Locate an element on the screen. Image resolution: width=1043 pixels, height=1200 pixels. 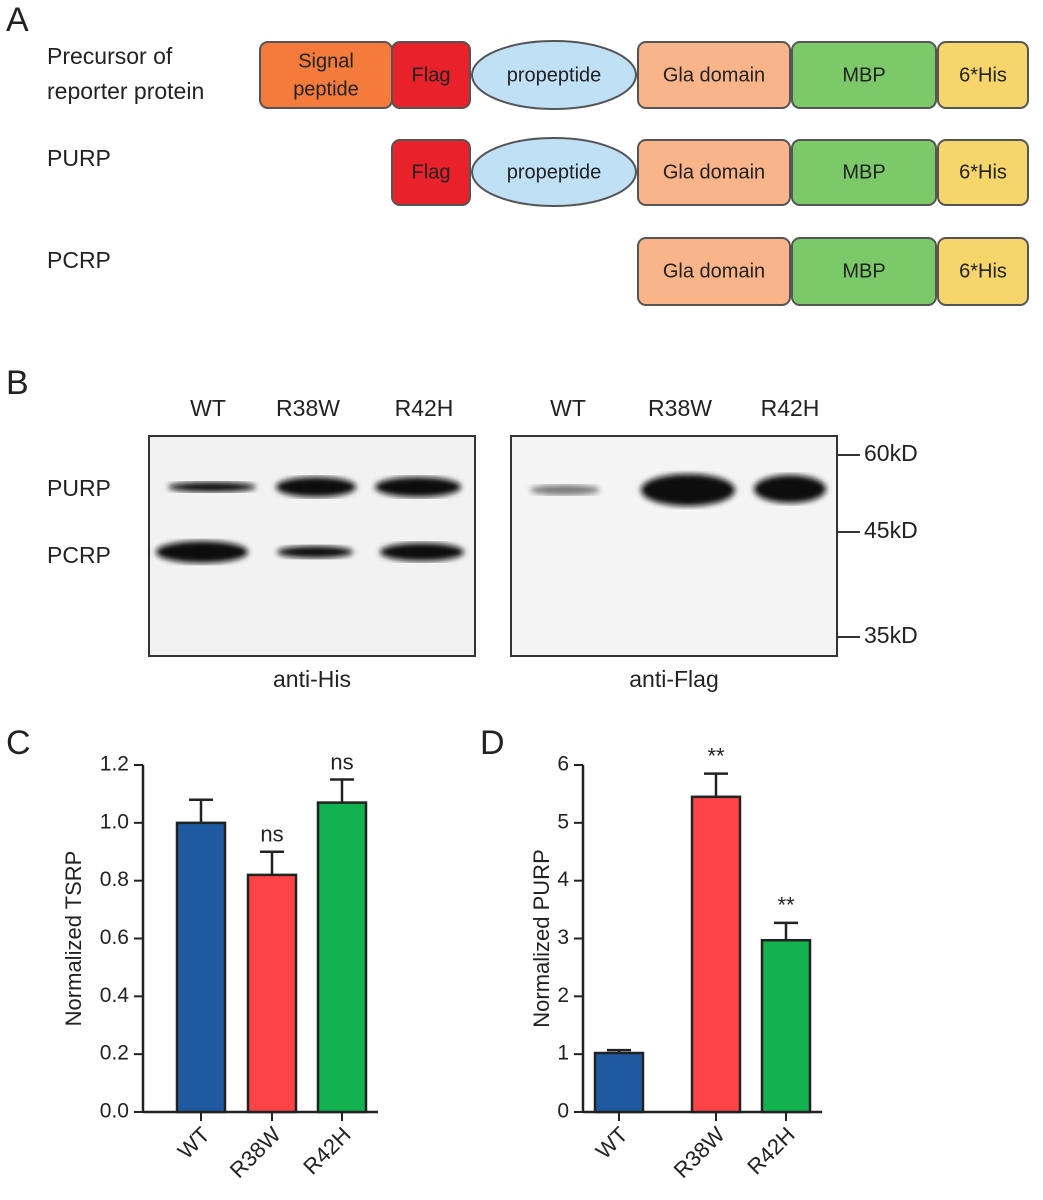
y-tick-label: 1 is located at coordinates (563, 1053).